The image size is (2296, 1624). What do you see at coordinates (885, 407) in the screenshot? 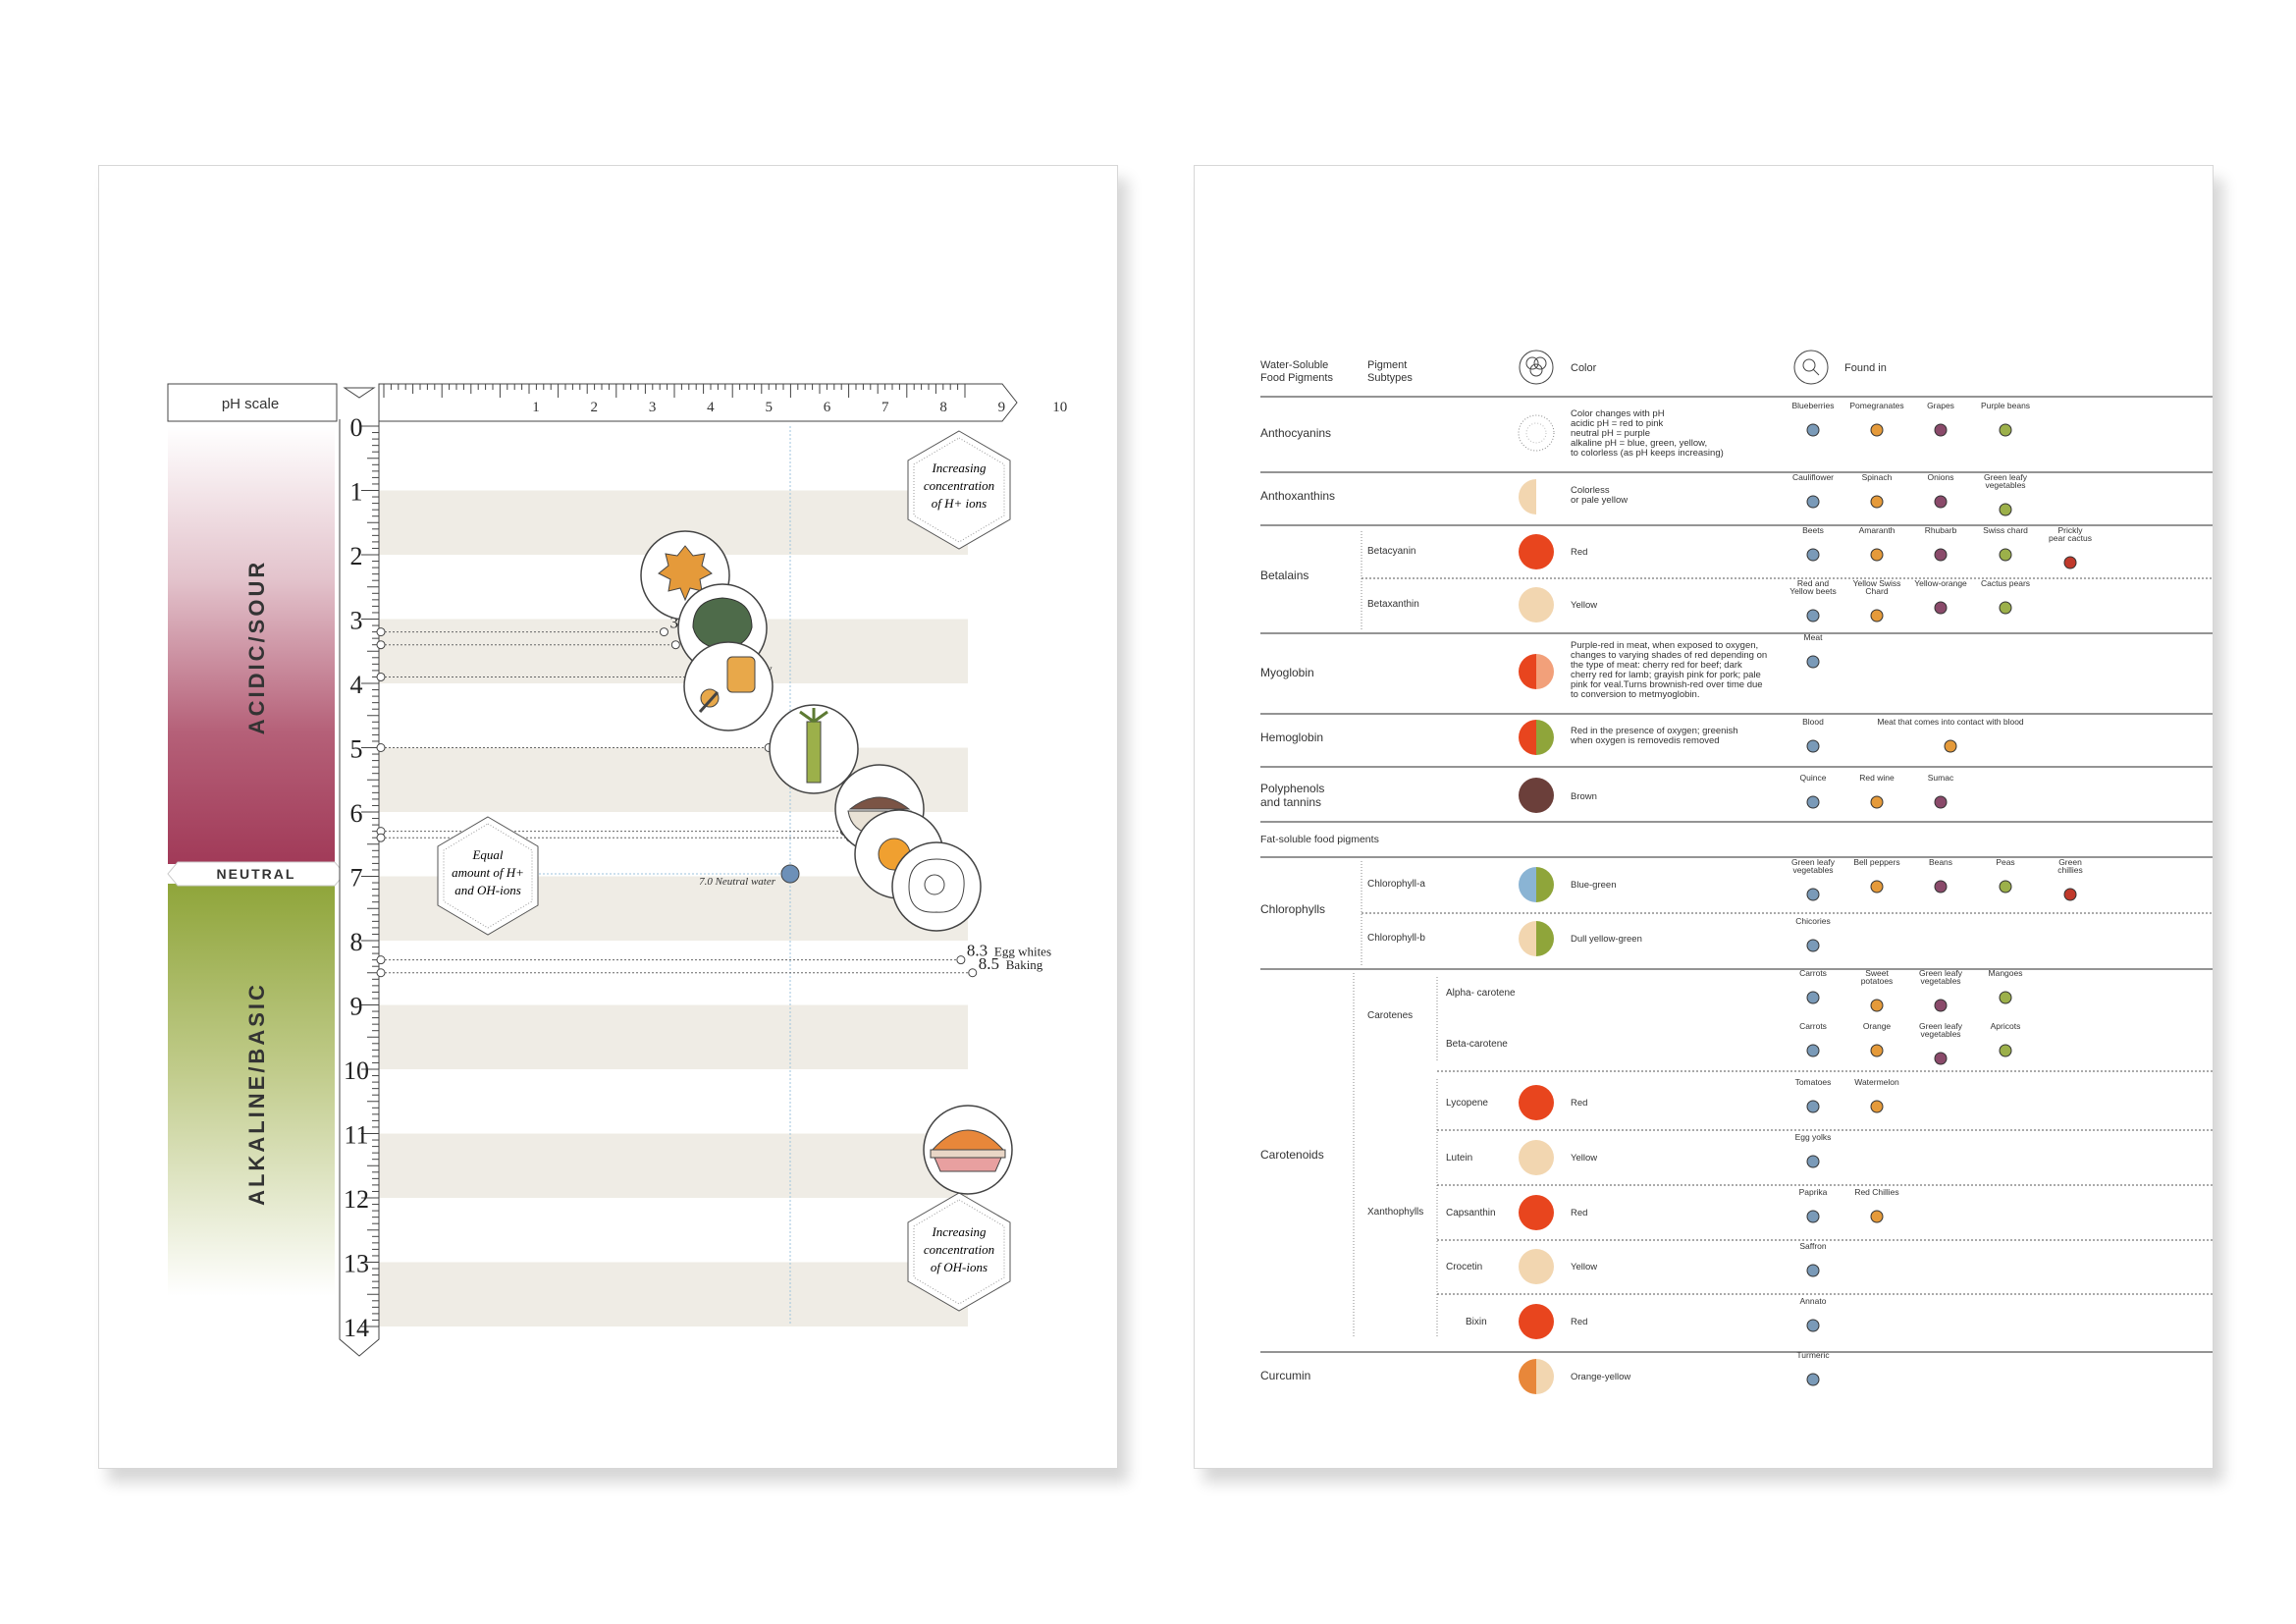
I see `top-tick-label: 7` at bounding box center [885, 407].